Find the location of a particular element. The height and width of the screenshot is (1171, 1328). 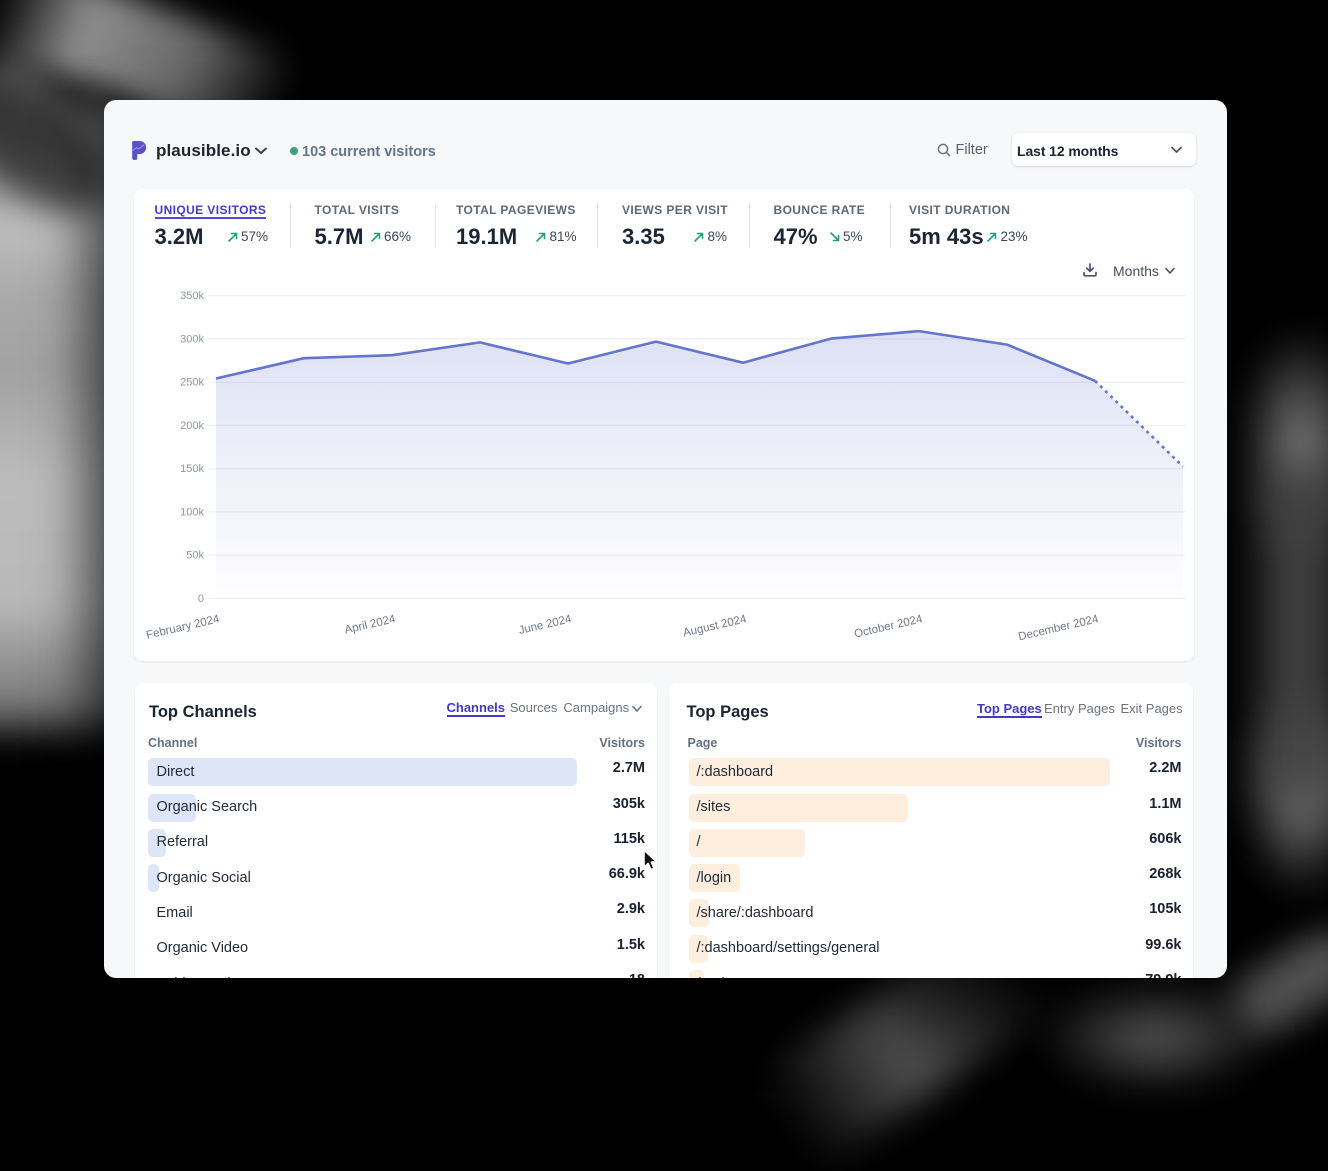

svg-text: April 2024 is located at coordinates (371, 624).